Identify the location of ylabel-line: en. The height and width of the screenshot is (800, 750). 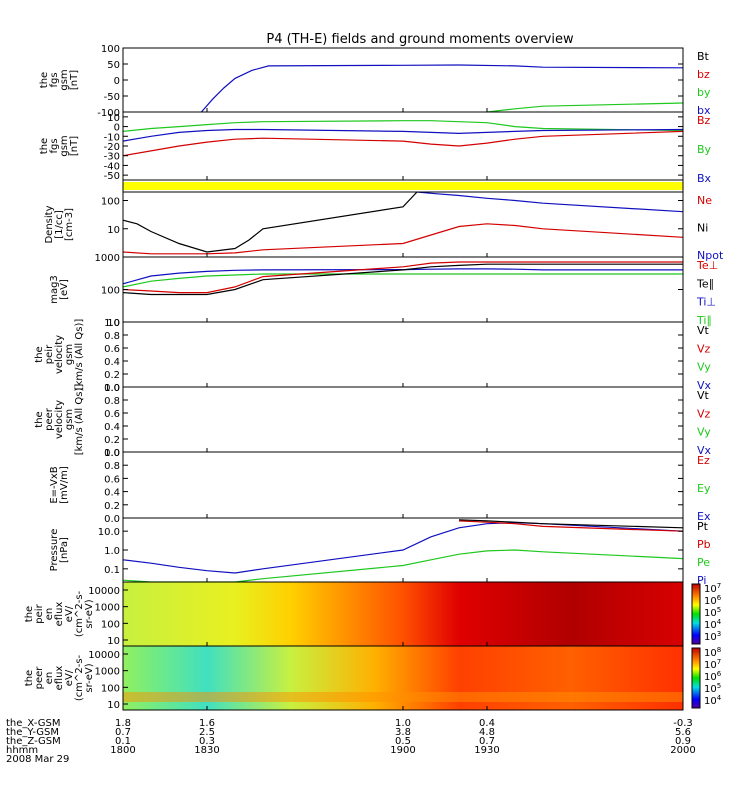
(49, 614).